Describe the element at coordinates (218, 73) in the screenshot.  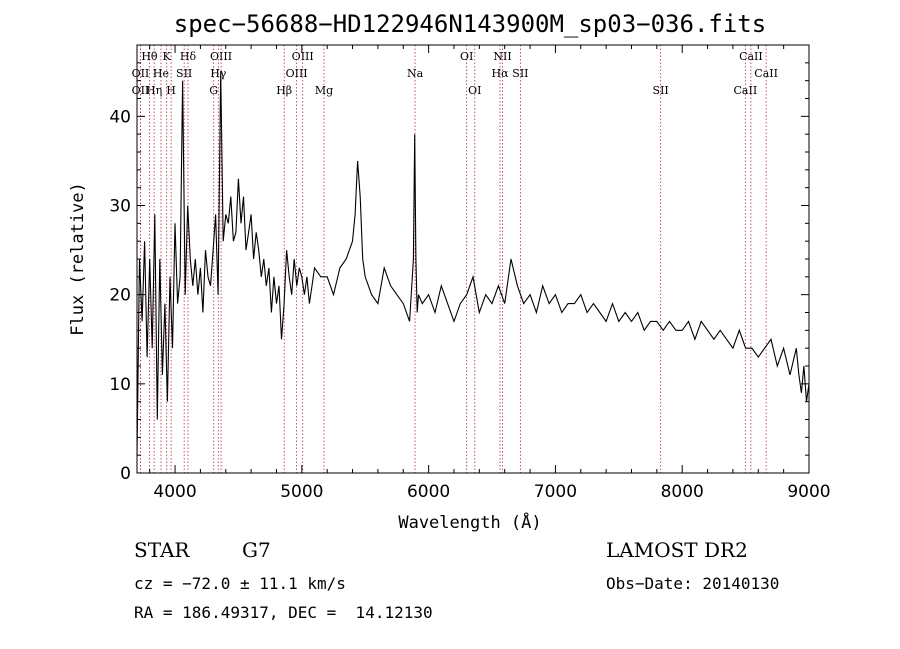
I see `spectral-line-label: Hγ` at that location.